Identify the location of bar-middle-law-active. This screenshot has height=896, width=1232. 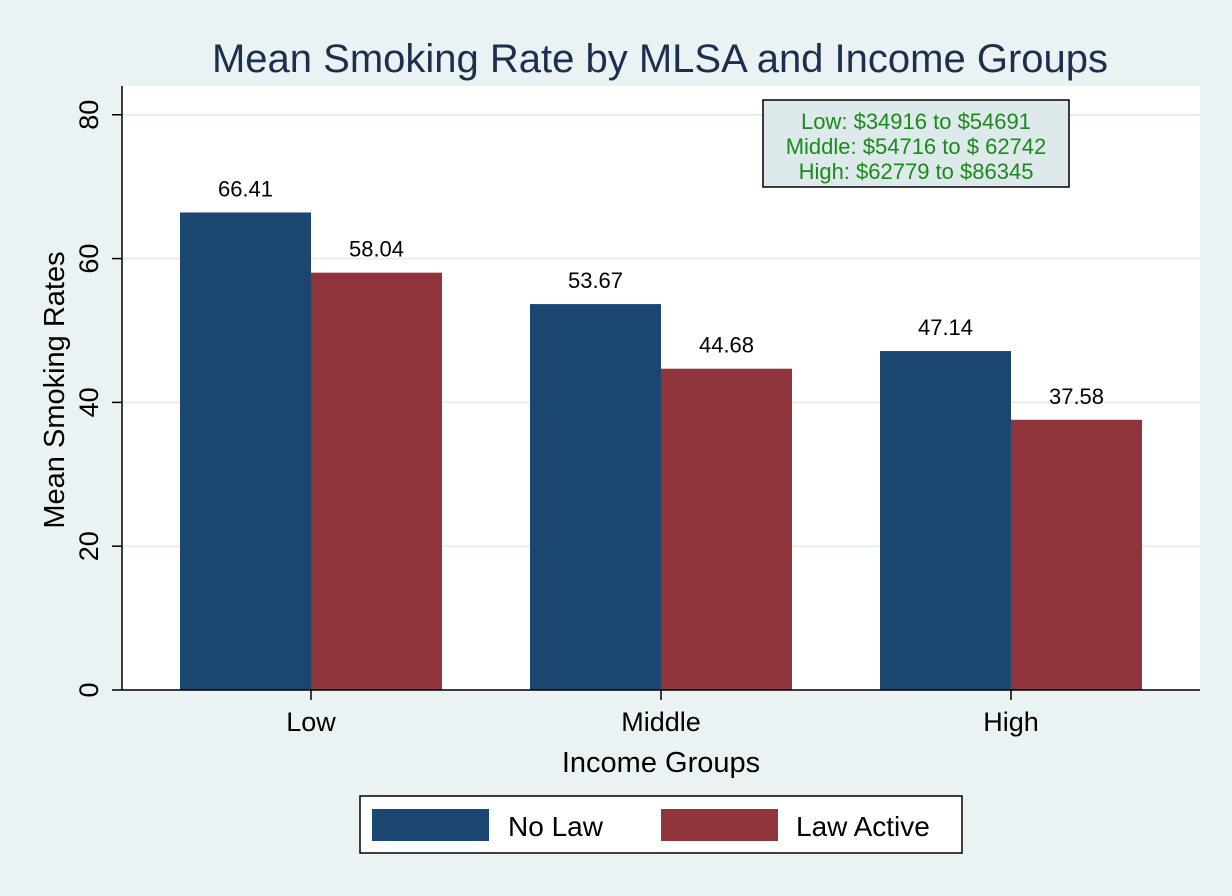
(726, 529).